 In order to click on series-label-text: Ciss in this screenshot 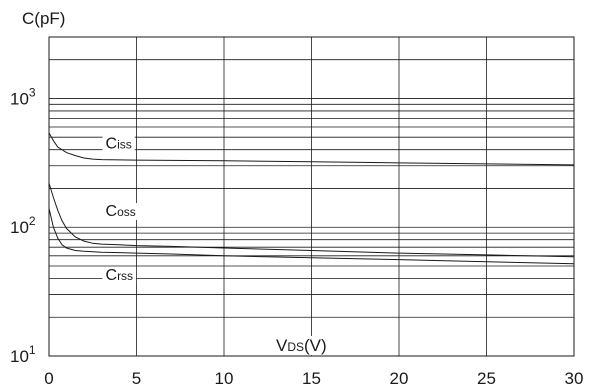, I will do `click(119, 144)`.